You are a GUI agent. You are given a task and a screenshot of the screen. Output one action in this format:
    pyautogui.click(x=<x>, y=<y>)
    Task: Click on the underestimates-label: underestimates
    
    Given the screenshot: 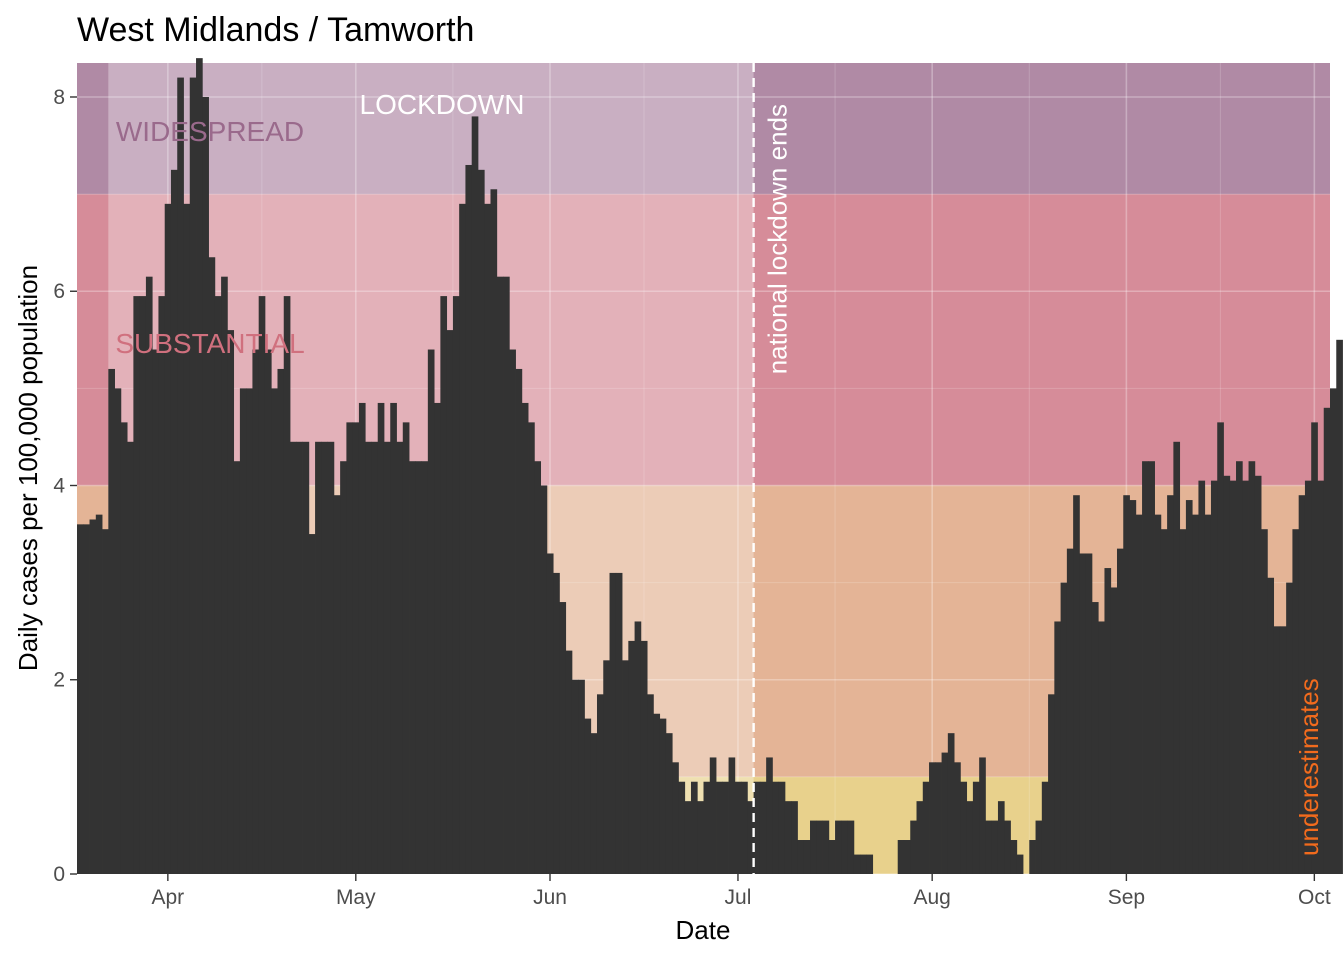 What is the action you would take?
    pyautogui.click(x=1309, y=767)
    